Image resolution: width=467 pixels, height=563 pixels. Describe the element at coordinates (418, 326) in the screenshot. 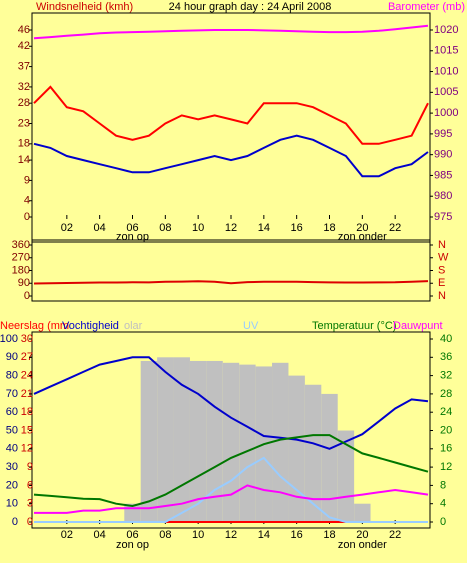

I see `legend-entry: Dauwpunt` at that location.